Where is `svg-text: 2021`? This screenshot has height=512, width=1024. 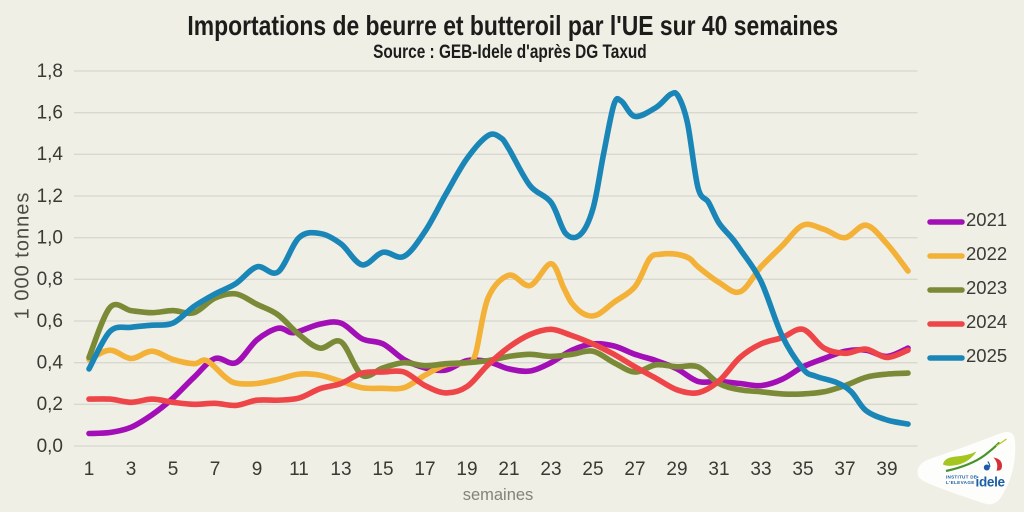 svg-text: 2021 is located at coordinates (986, 219).